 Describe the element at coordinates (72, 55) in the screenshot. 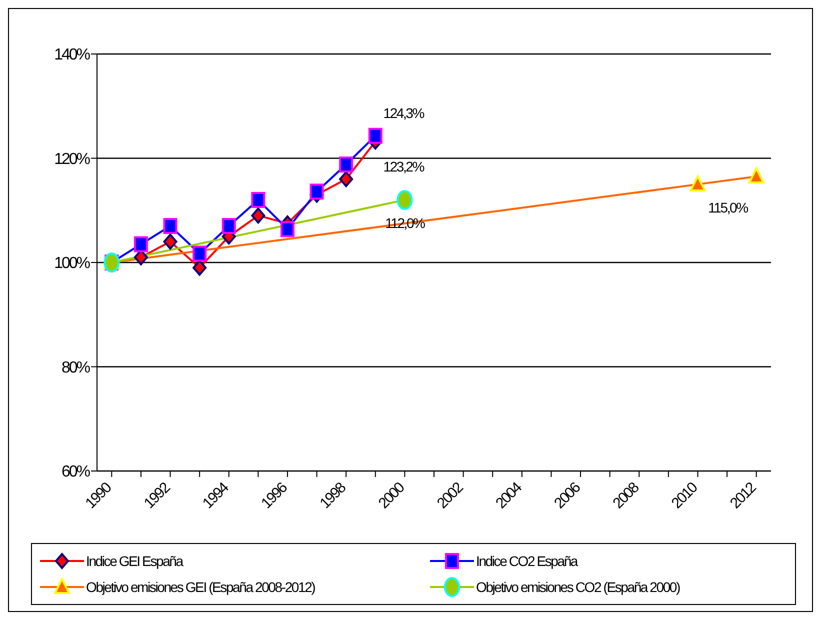

I see `y-tick-label: 140%` at that location.